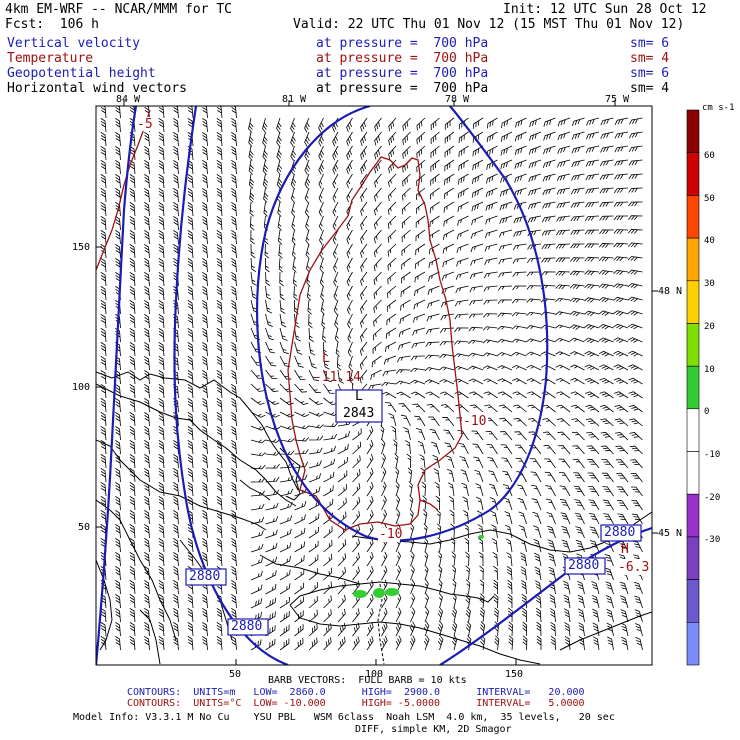 This screenshot has height=740, width=740. Describe the element at coordinates (50, 58) in the screenshot. I see `field-2-name: Temperature` at that location.